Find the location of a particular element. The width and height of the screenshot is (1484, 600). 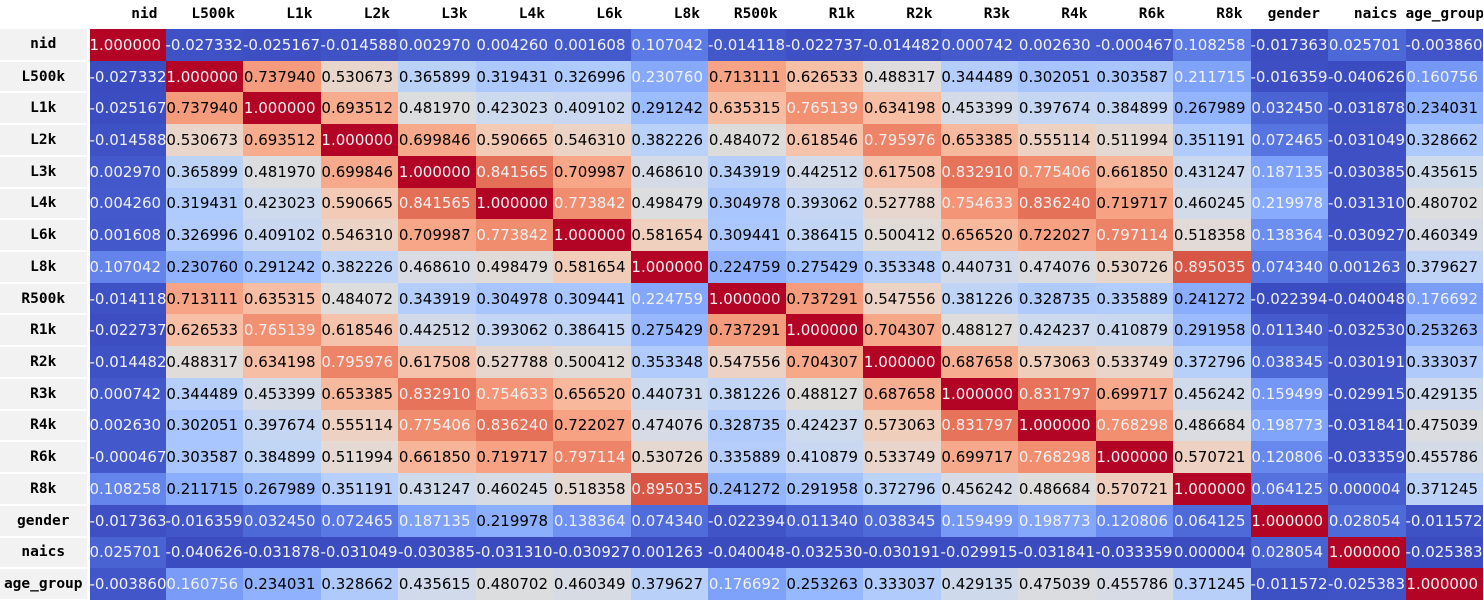

cell-R3k-L500k: 0.344489 is located at coordinates (204, 393).